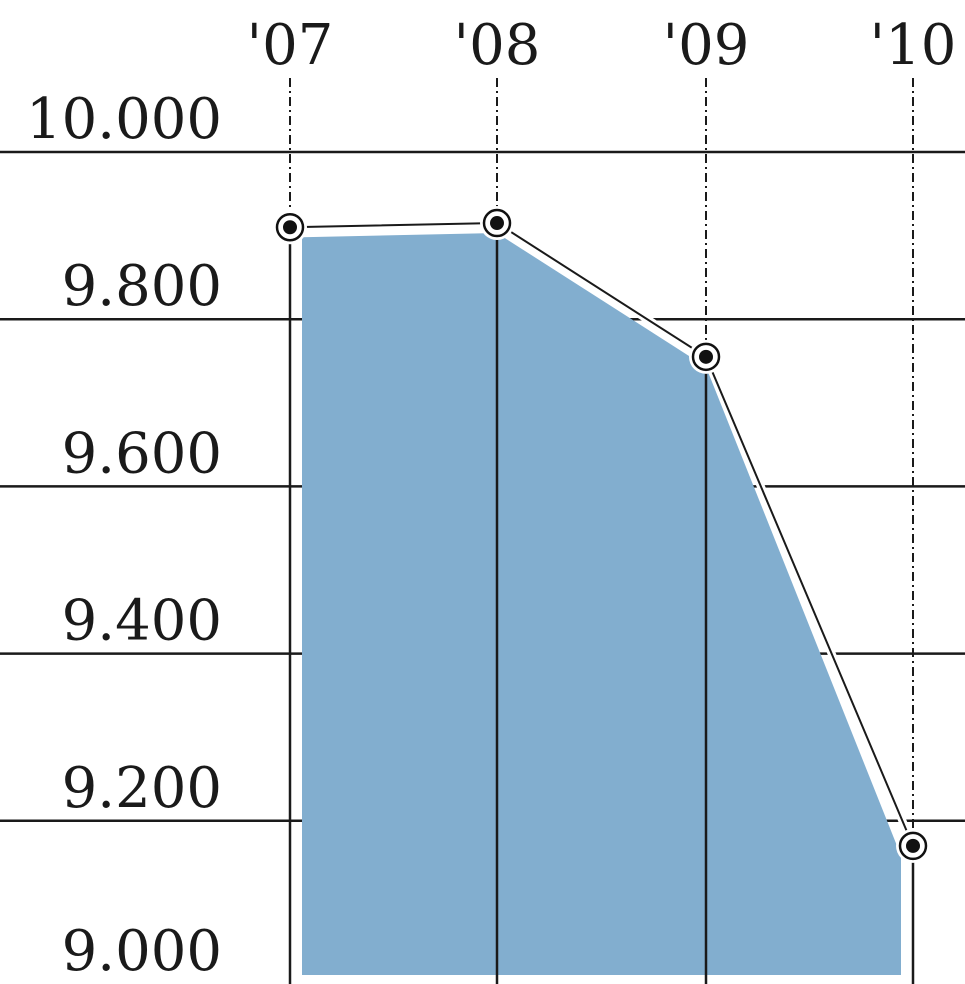 This screenshot has height=984, width=965. What do you see at coordinates (497, 45) in the screenshot?
I see `x-tick-label: '08` at bounding box center [497, 45].